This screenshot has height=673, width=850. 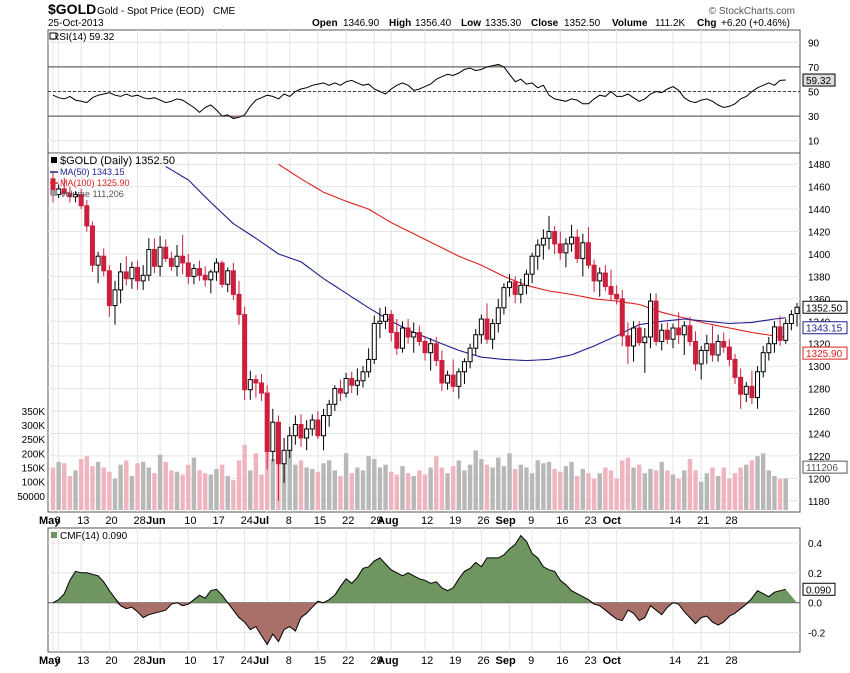 What do you see at coordinates (156, 521) in the screenshot?
I see `xaxis1-label-5: Jun` at bounding box center [156, 521].